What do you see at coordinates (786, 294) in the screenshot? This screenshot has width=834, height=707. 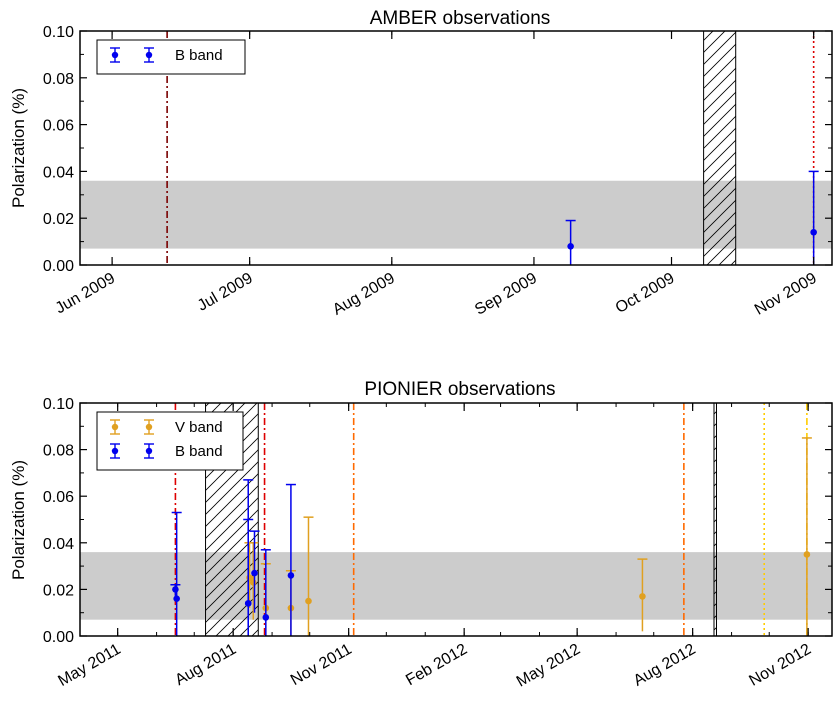 I see `amber-x-tick-label: Nov 2009` at bounding box center [786, 294].